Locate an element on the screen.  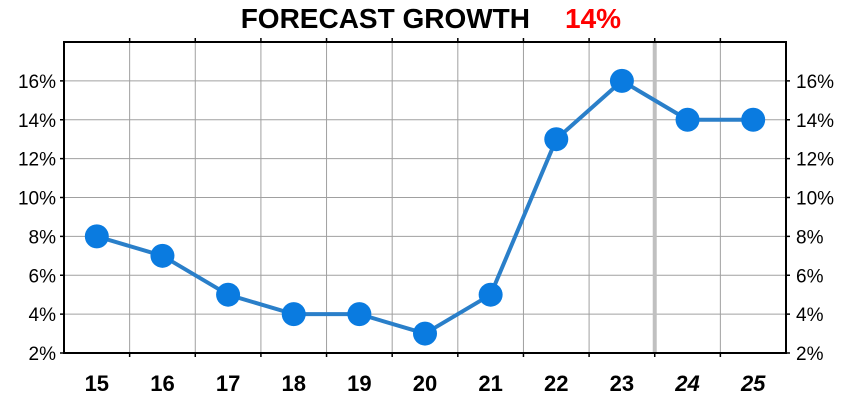
chart-title: FORECAST GROWTH is located at coordinates (385, 18).